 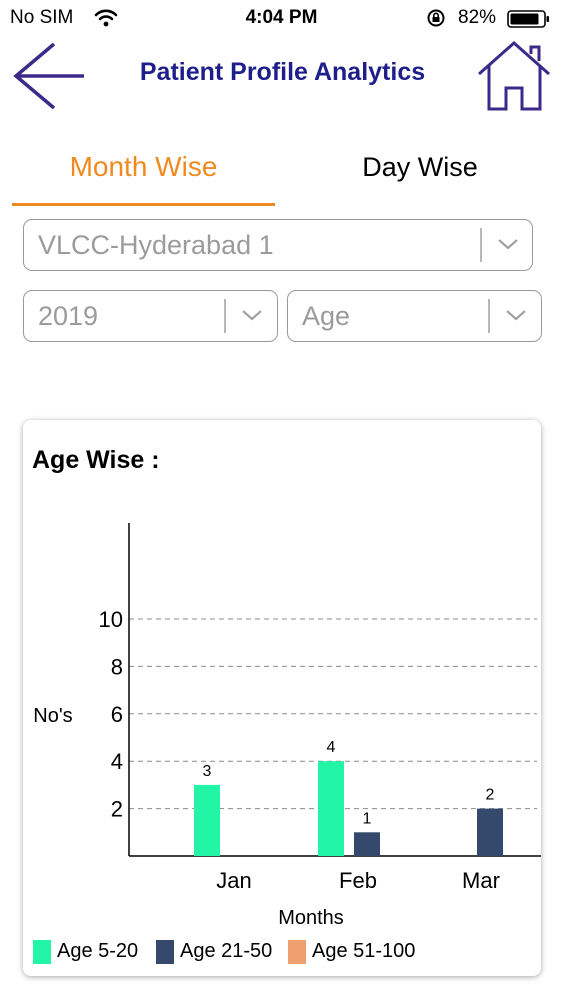 What do you see at coordinates (326, 316) in the screenshot?
I see `profile-type-select-value: Age` at bounding box center [326, 316].